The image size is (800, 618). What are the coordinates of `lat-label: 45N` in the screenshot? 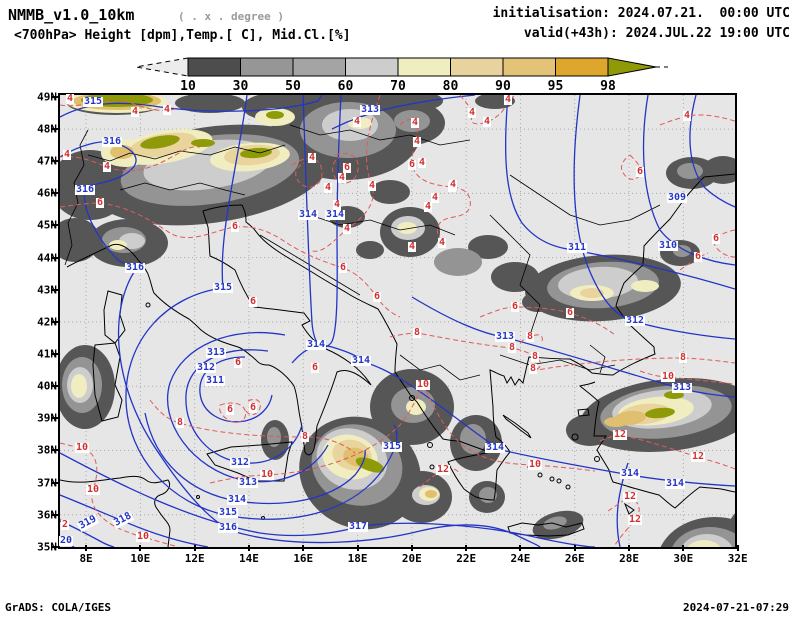 It's located at (47, 225).